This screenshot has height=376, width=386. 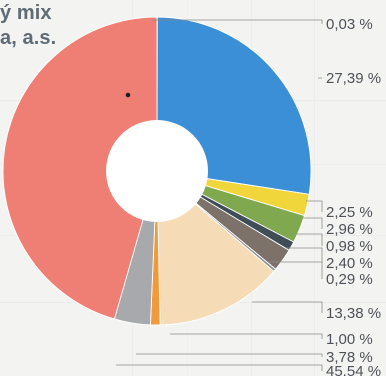 I want to click on slice-label-2: 27,39 %, so click(x=353, y=78).